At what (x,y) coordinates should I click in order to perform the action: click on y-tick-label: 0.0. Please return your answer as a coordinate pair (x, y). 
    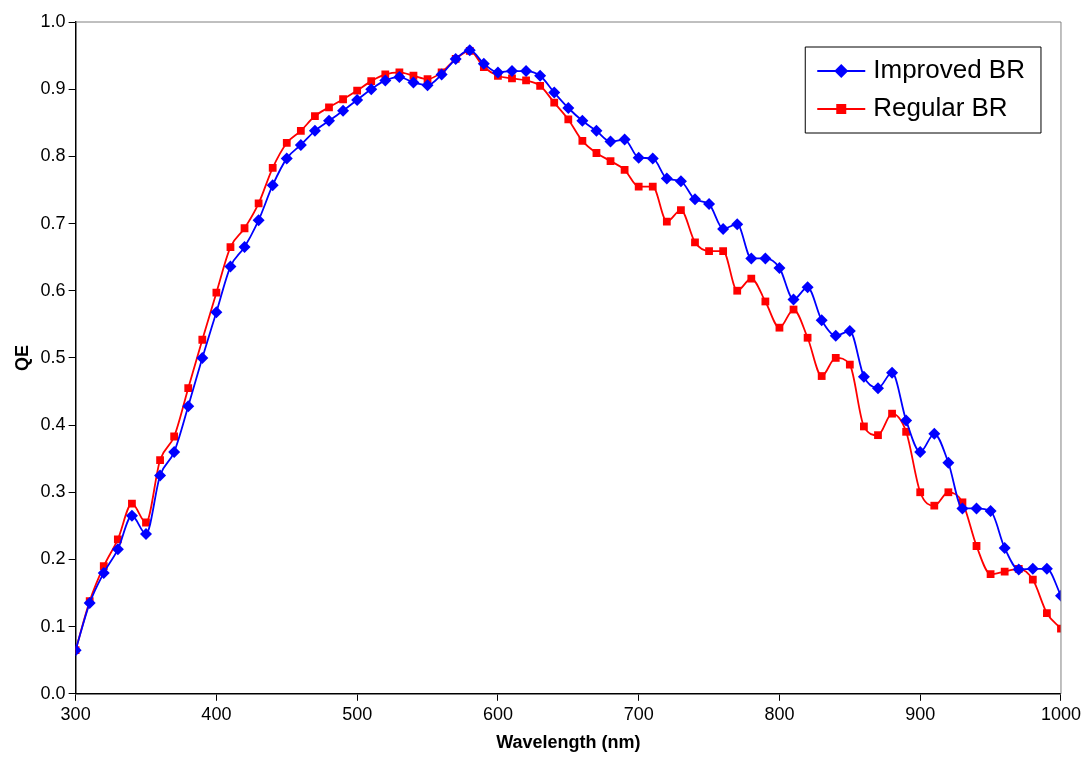
    Looking at the image, I should click on (53, 692).